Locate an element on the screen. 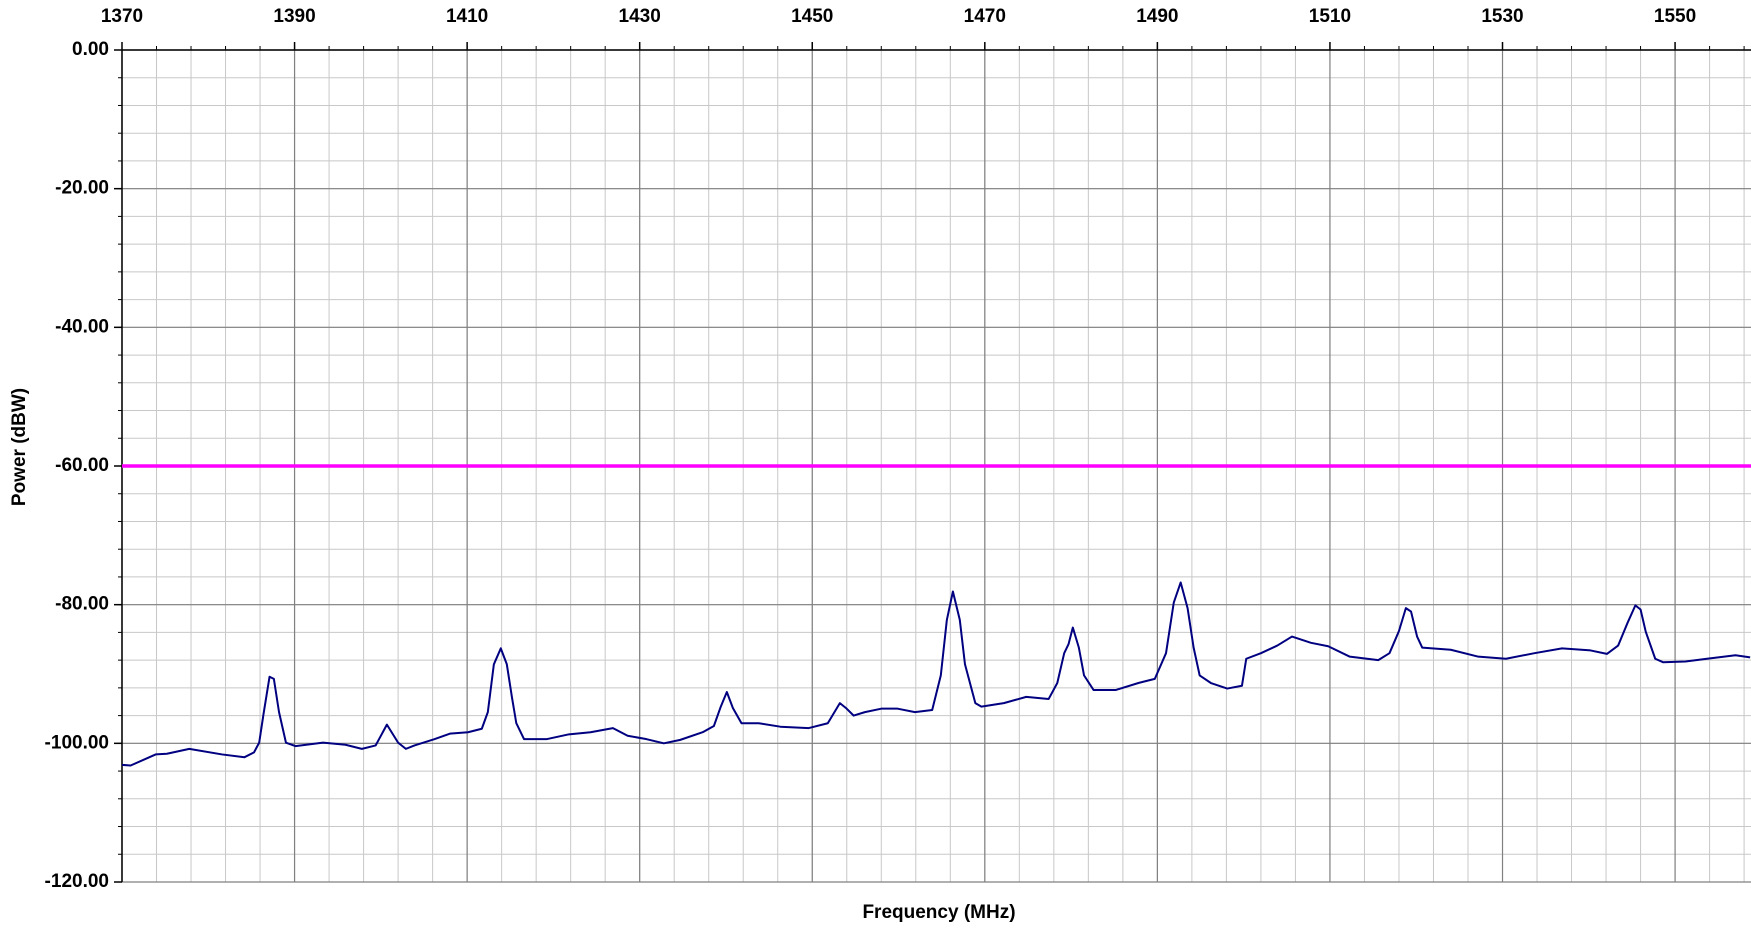 This screenshot has height=928, width=1751. y-tick-label: -20.00 is located at coordinates (82, 188).